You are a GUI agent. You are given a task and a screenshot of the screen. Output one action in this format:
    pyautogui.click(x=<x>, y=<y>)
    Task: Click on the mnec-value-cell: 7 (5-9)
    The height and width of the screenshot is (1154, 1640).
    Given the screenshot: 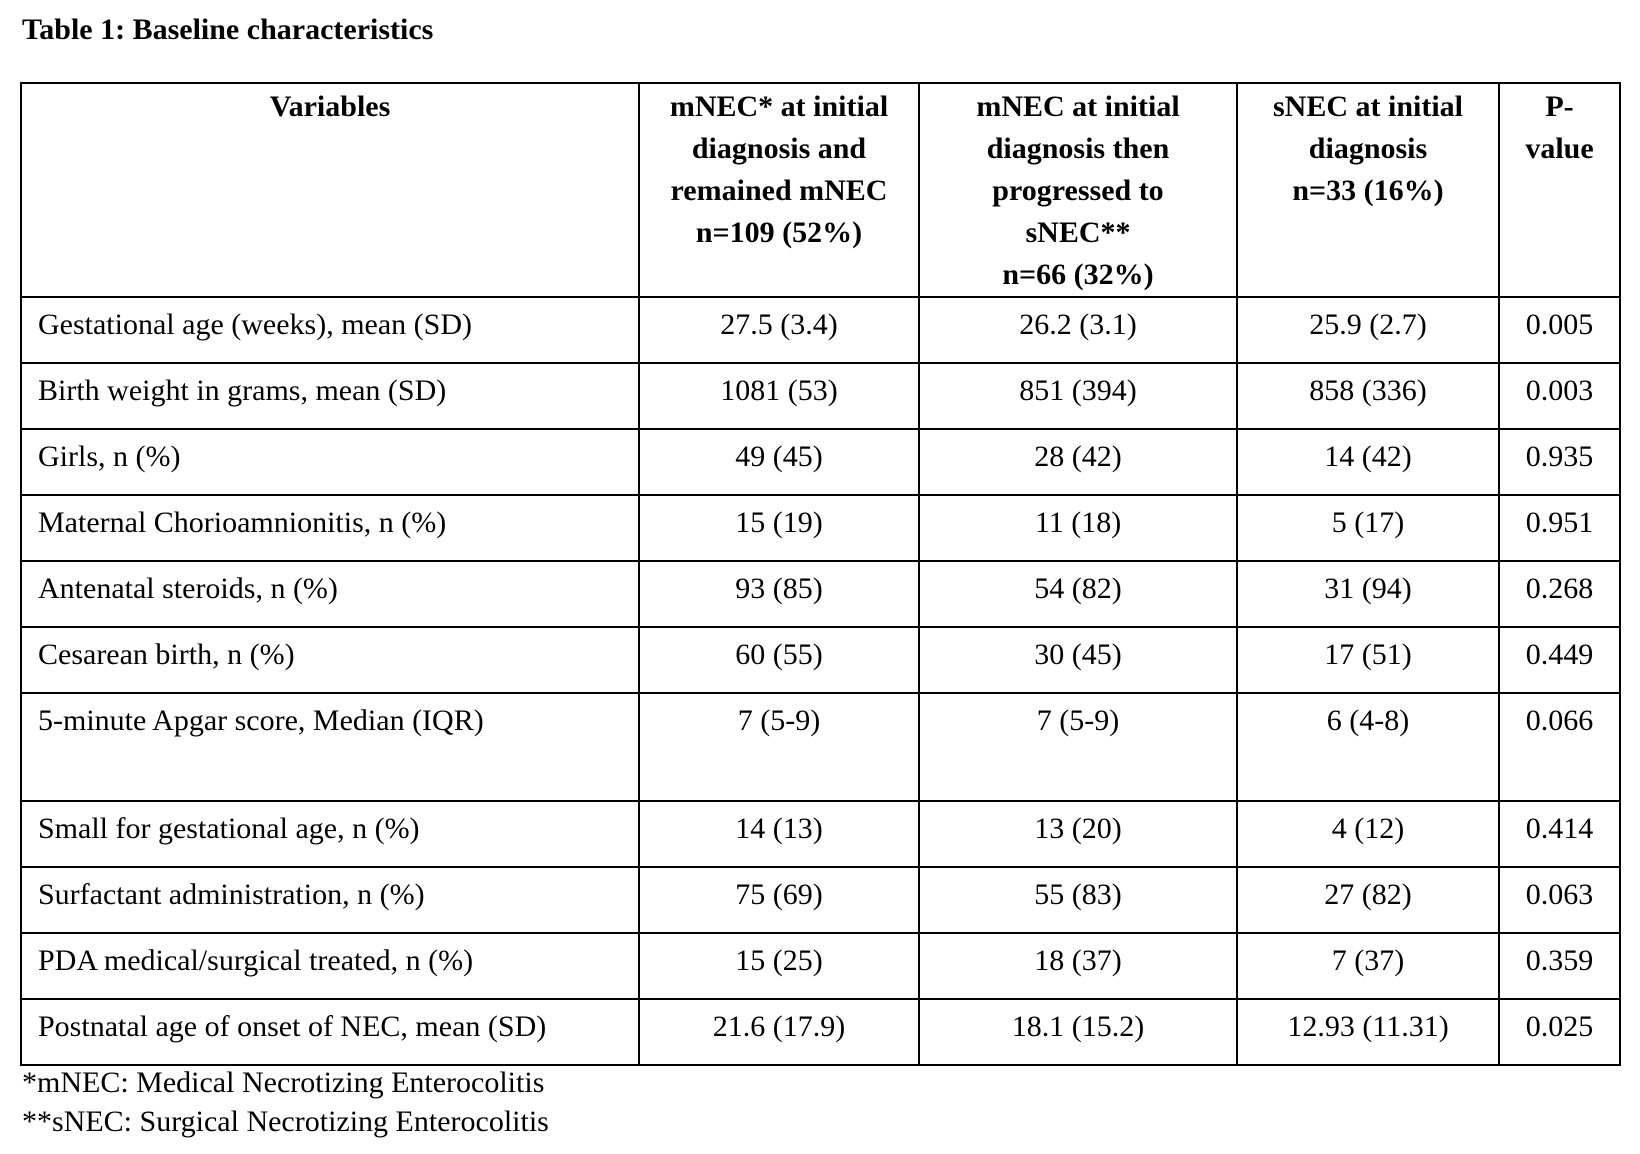 What is the action you would take?
    pyautogui.click(x=779, y=747)
    